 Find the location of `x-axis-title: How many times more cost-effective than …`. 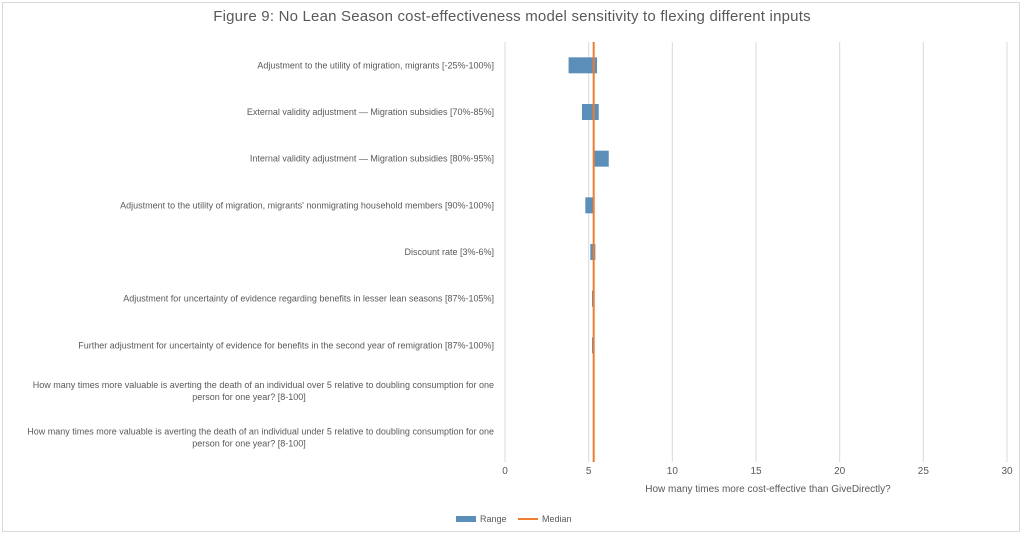

x-axis-title: How many times more cost-effective than … is located at coordinates (768, 489).